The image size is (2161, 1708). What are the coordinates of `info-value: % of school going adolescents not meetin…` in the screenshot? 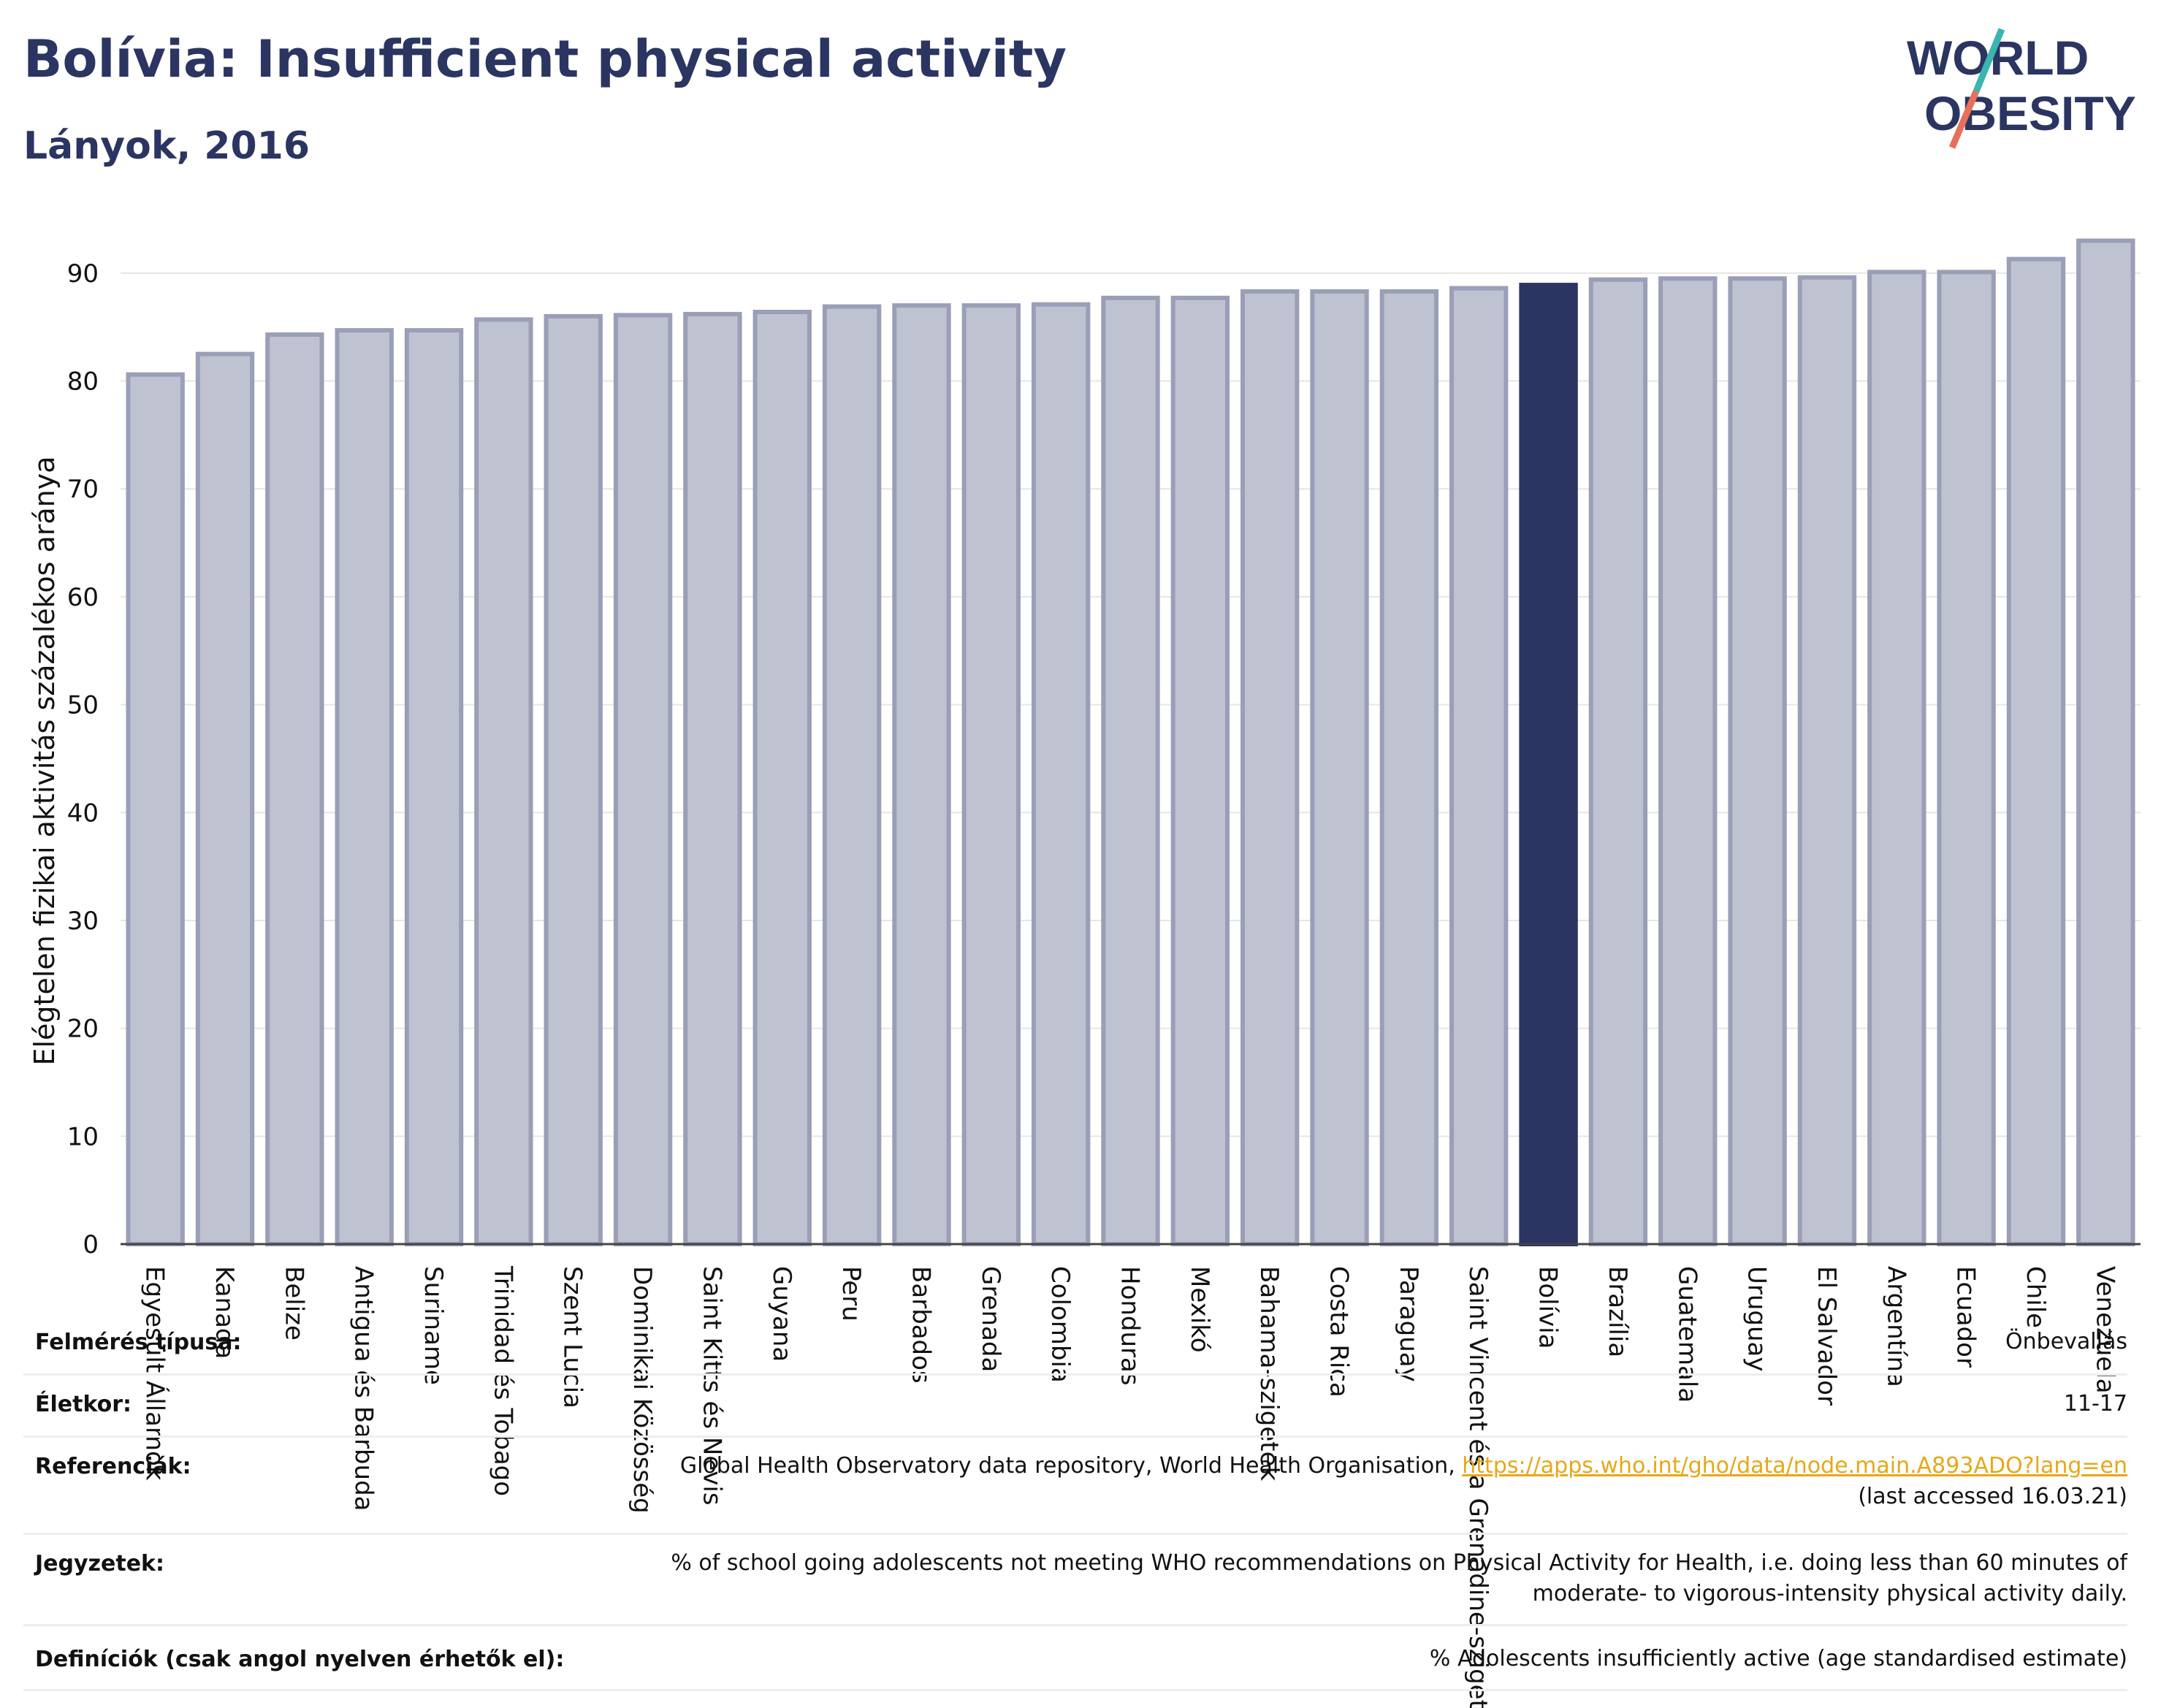 It's located at (1399, 1578).